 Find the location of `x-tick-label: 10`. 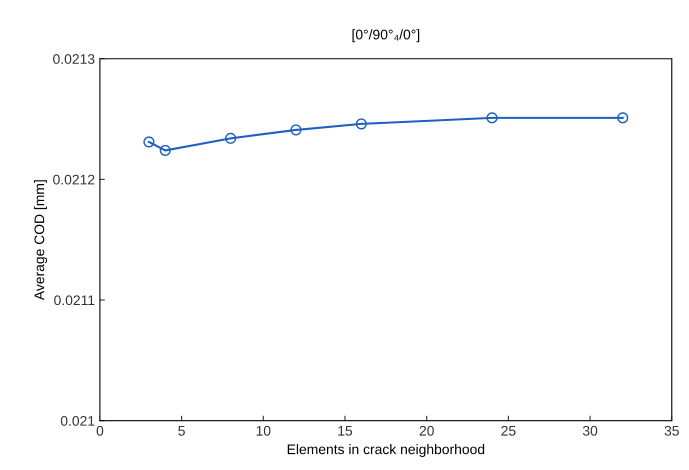

x-tick-label: 10 is located at coordinates (263, 431).